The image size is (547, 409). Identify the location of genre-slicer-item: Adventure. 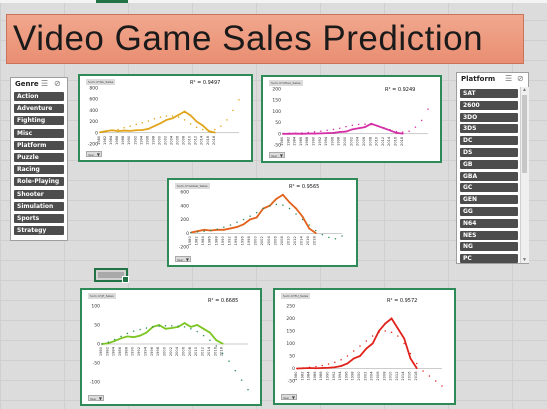
(39, 109).